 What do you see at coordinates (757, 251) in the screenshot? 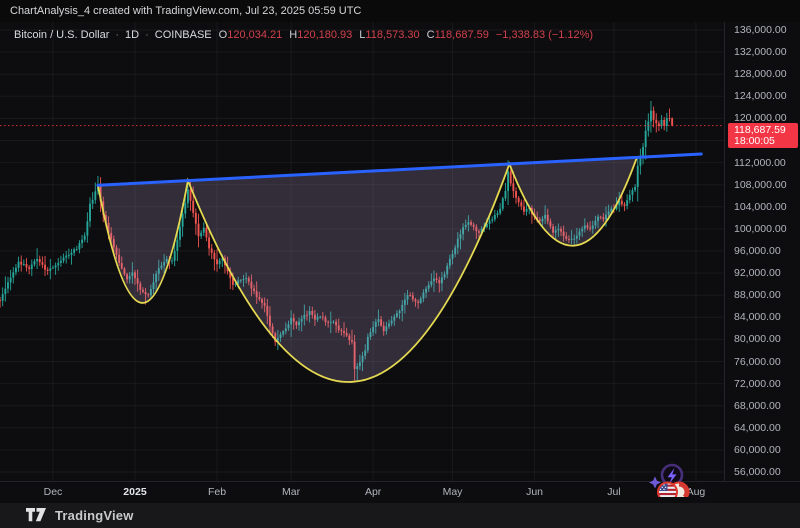
I see `price-tick-label: 96,000.00` at bounding box center [757, 251].